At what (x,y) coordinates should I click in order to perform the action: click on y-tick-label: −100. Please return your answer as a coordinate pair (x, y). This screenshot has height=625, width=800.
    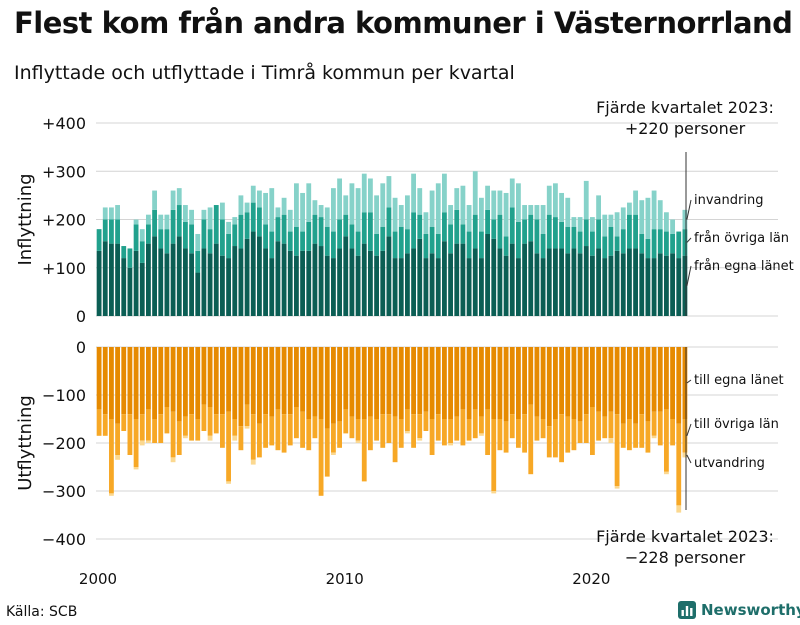
    Looking at the image, I should click on (64, 395).